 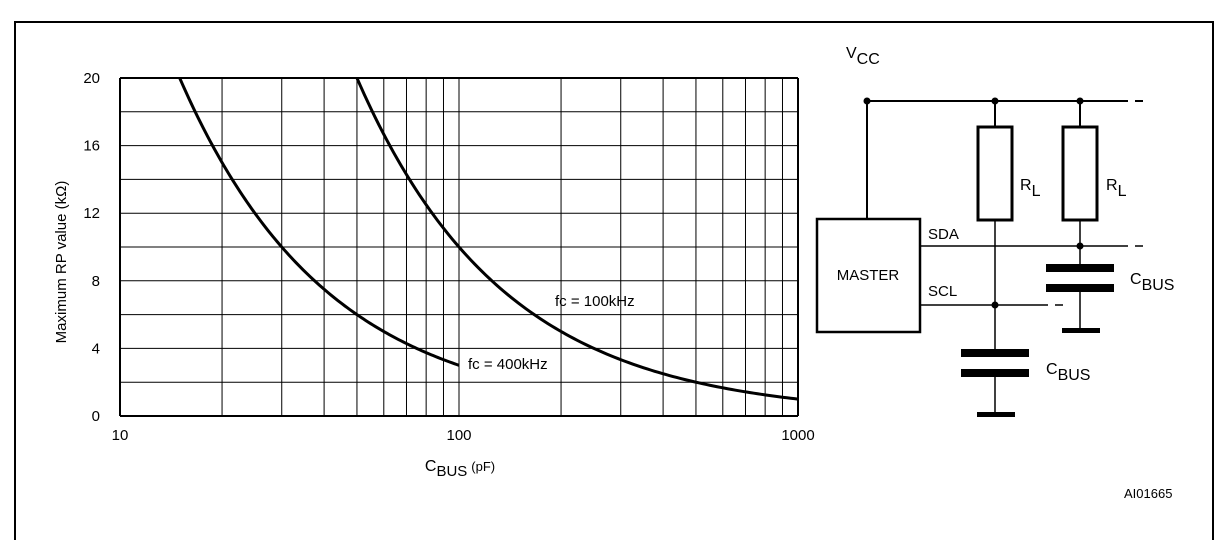 What do you see at coordinates (1152, 282) in the screenshot?
I see `cbus-sda-label: CBUS` at bounding box center [1152, 282].